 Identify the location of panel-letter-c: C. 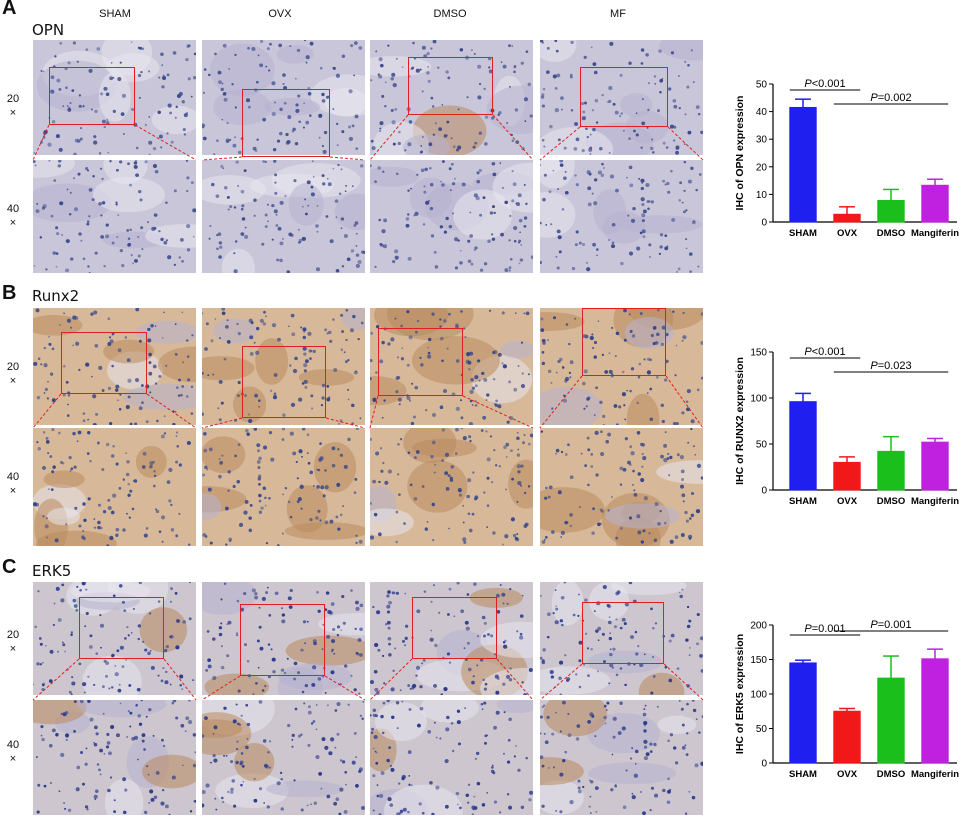
(9, 567).